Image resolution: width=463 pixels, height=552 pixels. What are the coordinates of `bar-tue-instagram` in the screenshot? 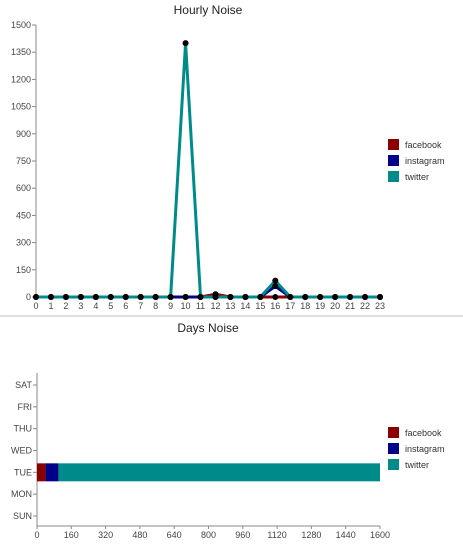 It's located at (52, 472).